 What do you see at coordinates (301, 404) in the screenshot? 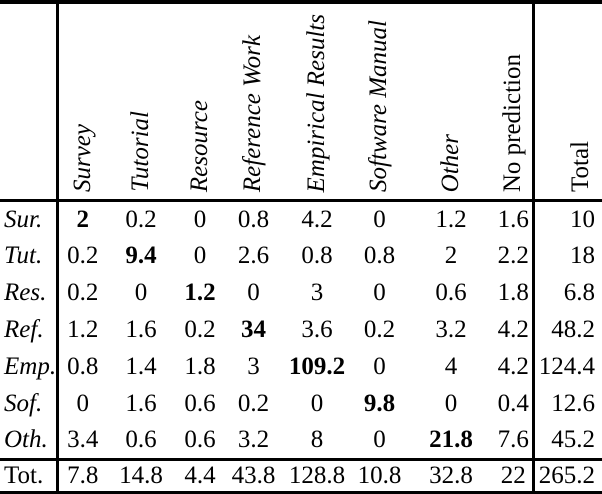
I see `table-row-sof: Sof. 0 1.6 0.6 0.2 0 9.8 0 0.4 12.6` at bounding box center [301, 404].